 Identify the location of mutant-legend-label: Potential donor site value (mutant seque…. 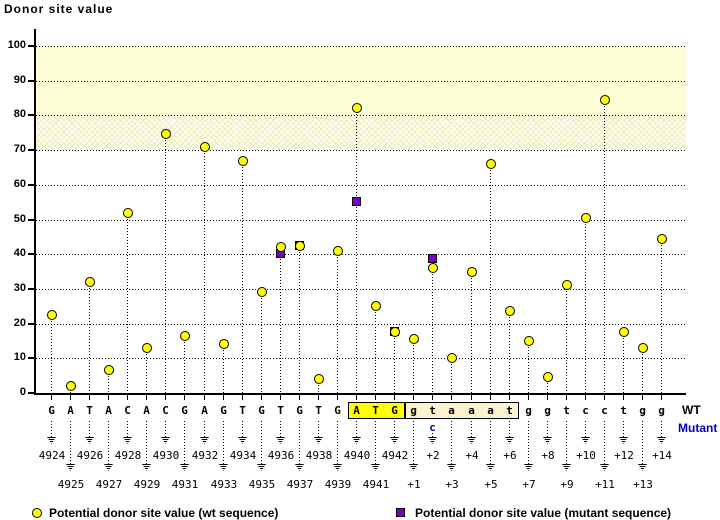
(543, 513).